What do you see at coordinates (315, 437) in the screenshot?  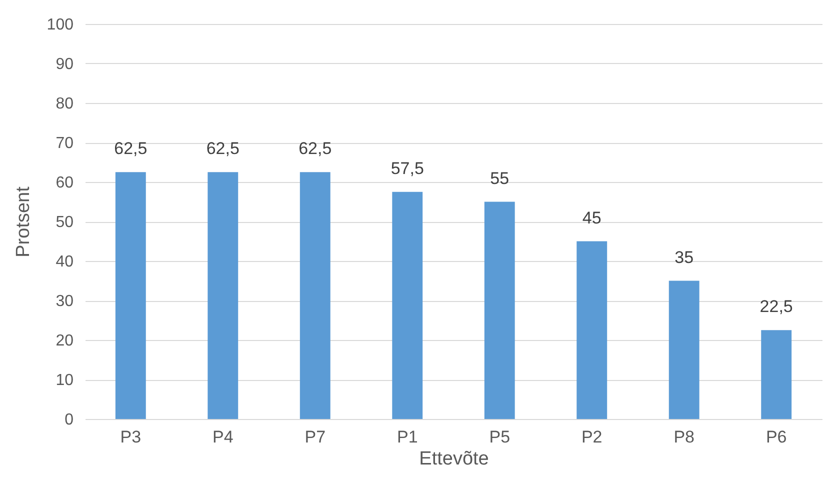 I see `x-tick-label: P7` at bounding box center [315, 437].